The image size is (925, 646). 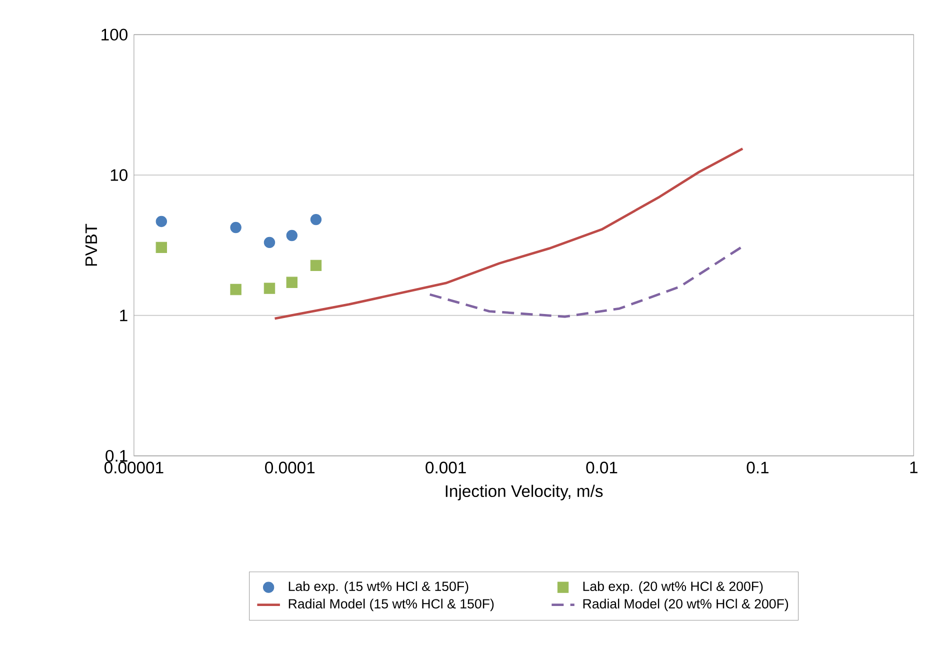 What do you see at coordinates (117, 456) in the screenshot?
I see `y-tick-label: 0.1` at bounding box center [117, 456].